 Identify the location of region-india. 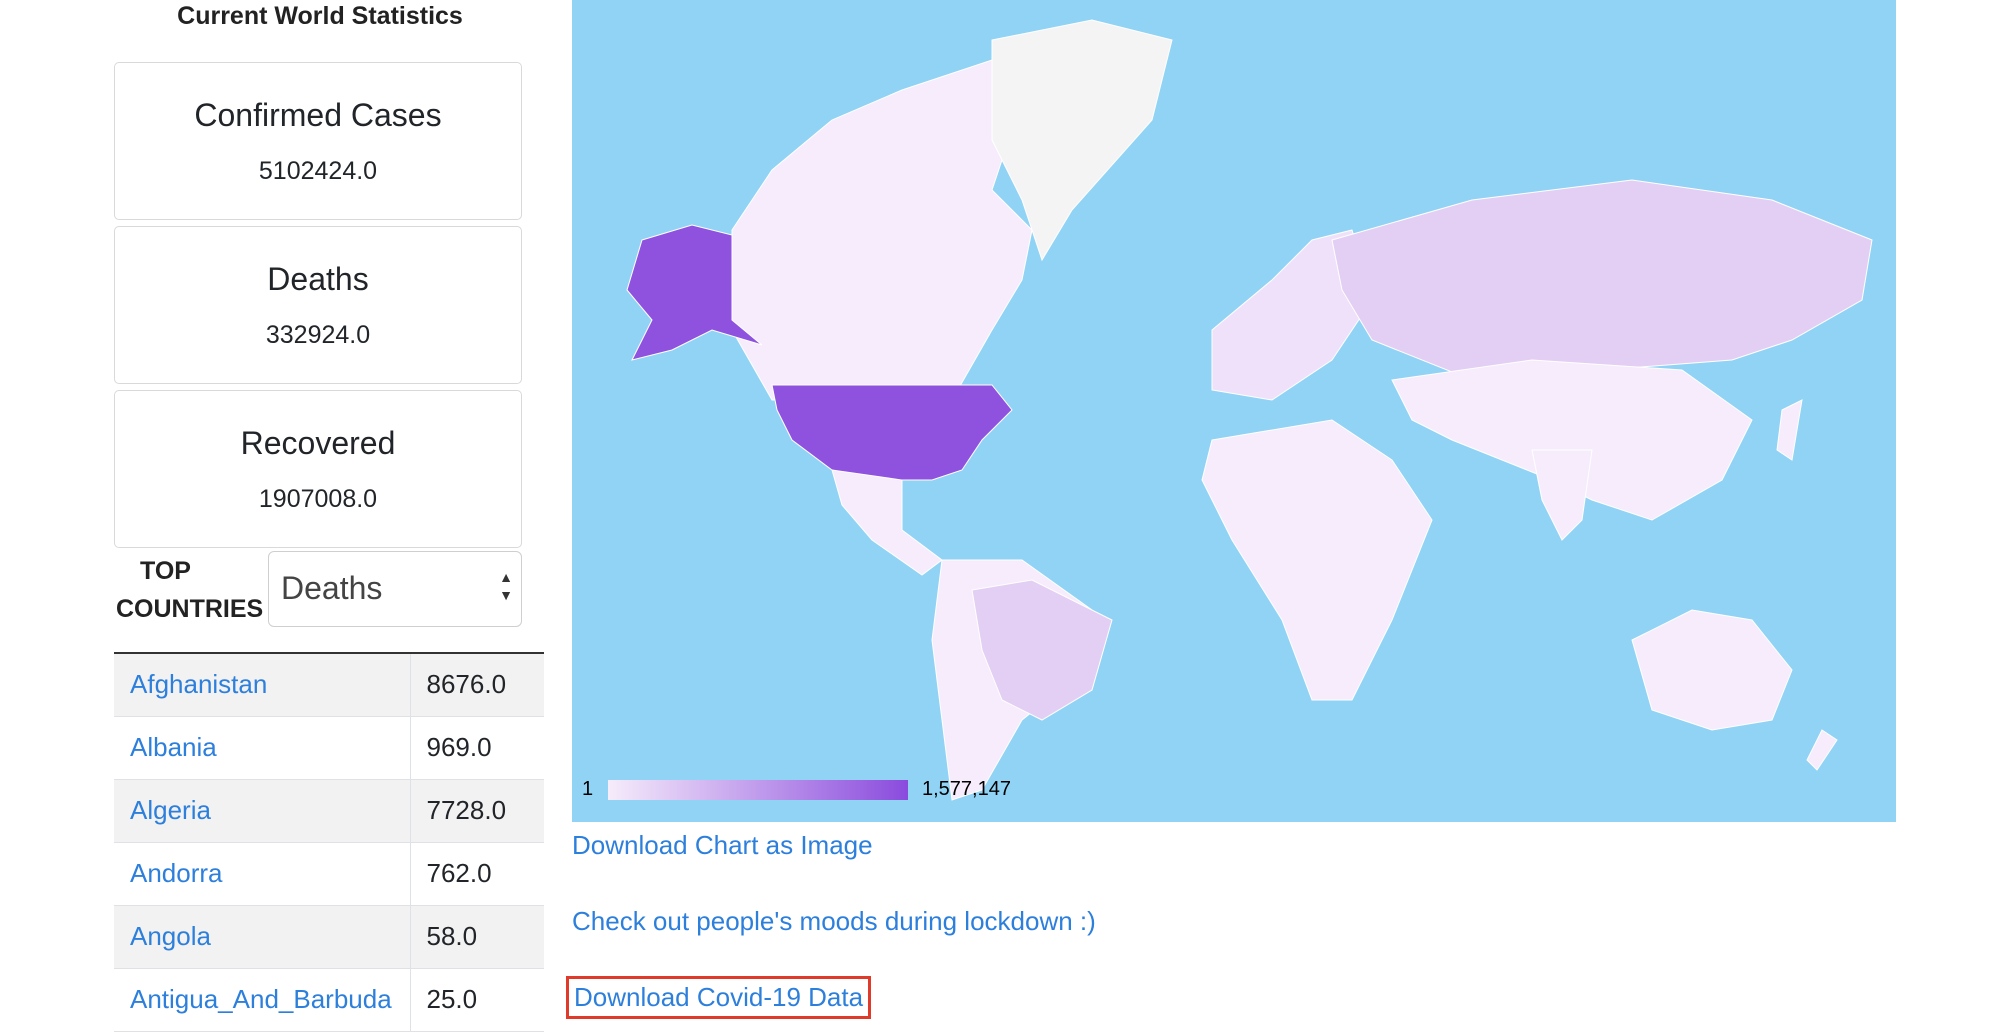
(1562, 495).